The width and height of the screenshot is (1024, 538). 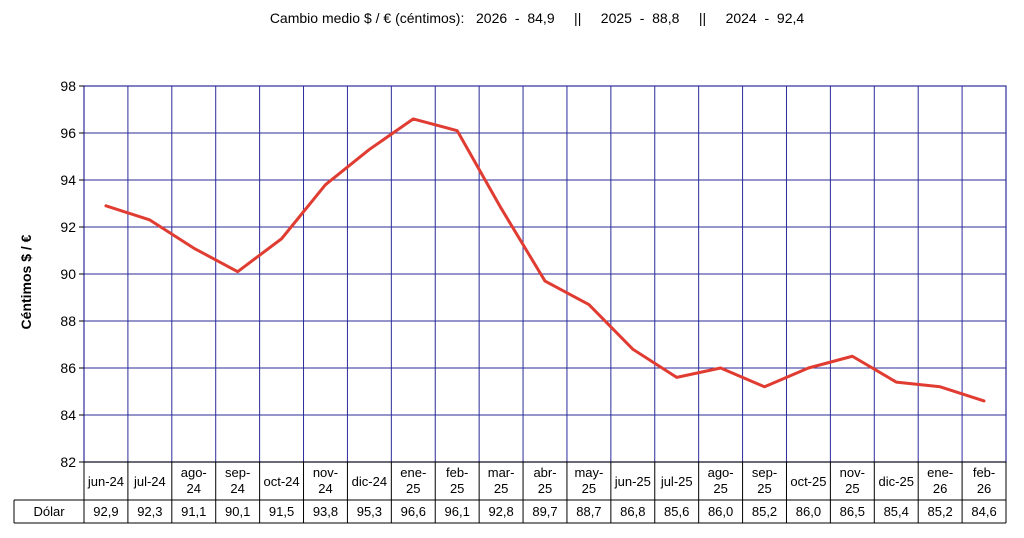 I want to click on data-label: 90,1, so click(x=237, y=511).